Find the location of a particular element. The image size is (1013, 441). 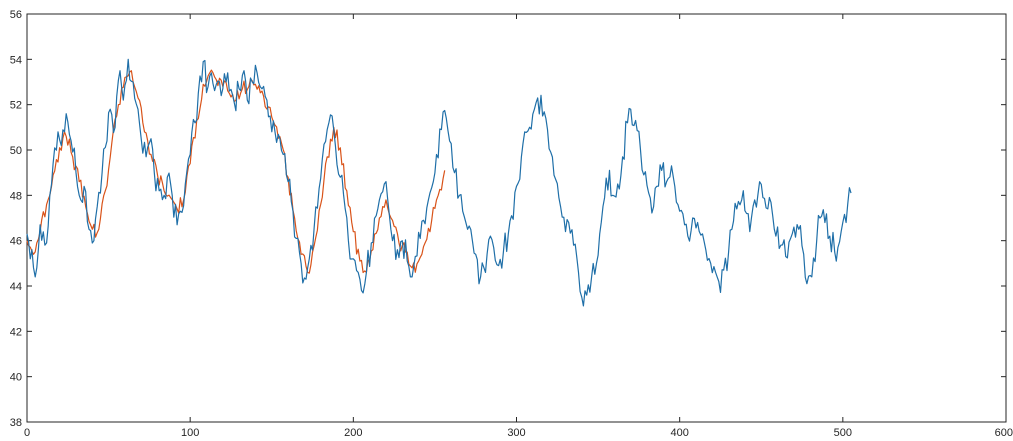

x-tick-label: 300 is located at coordinates (516, 433).